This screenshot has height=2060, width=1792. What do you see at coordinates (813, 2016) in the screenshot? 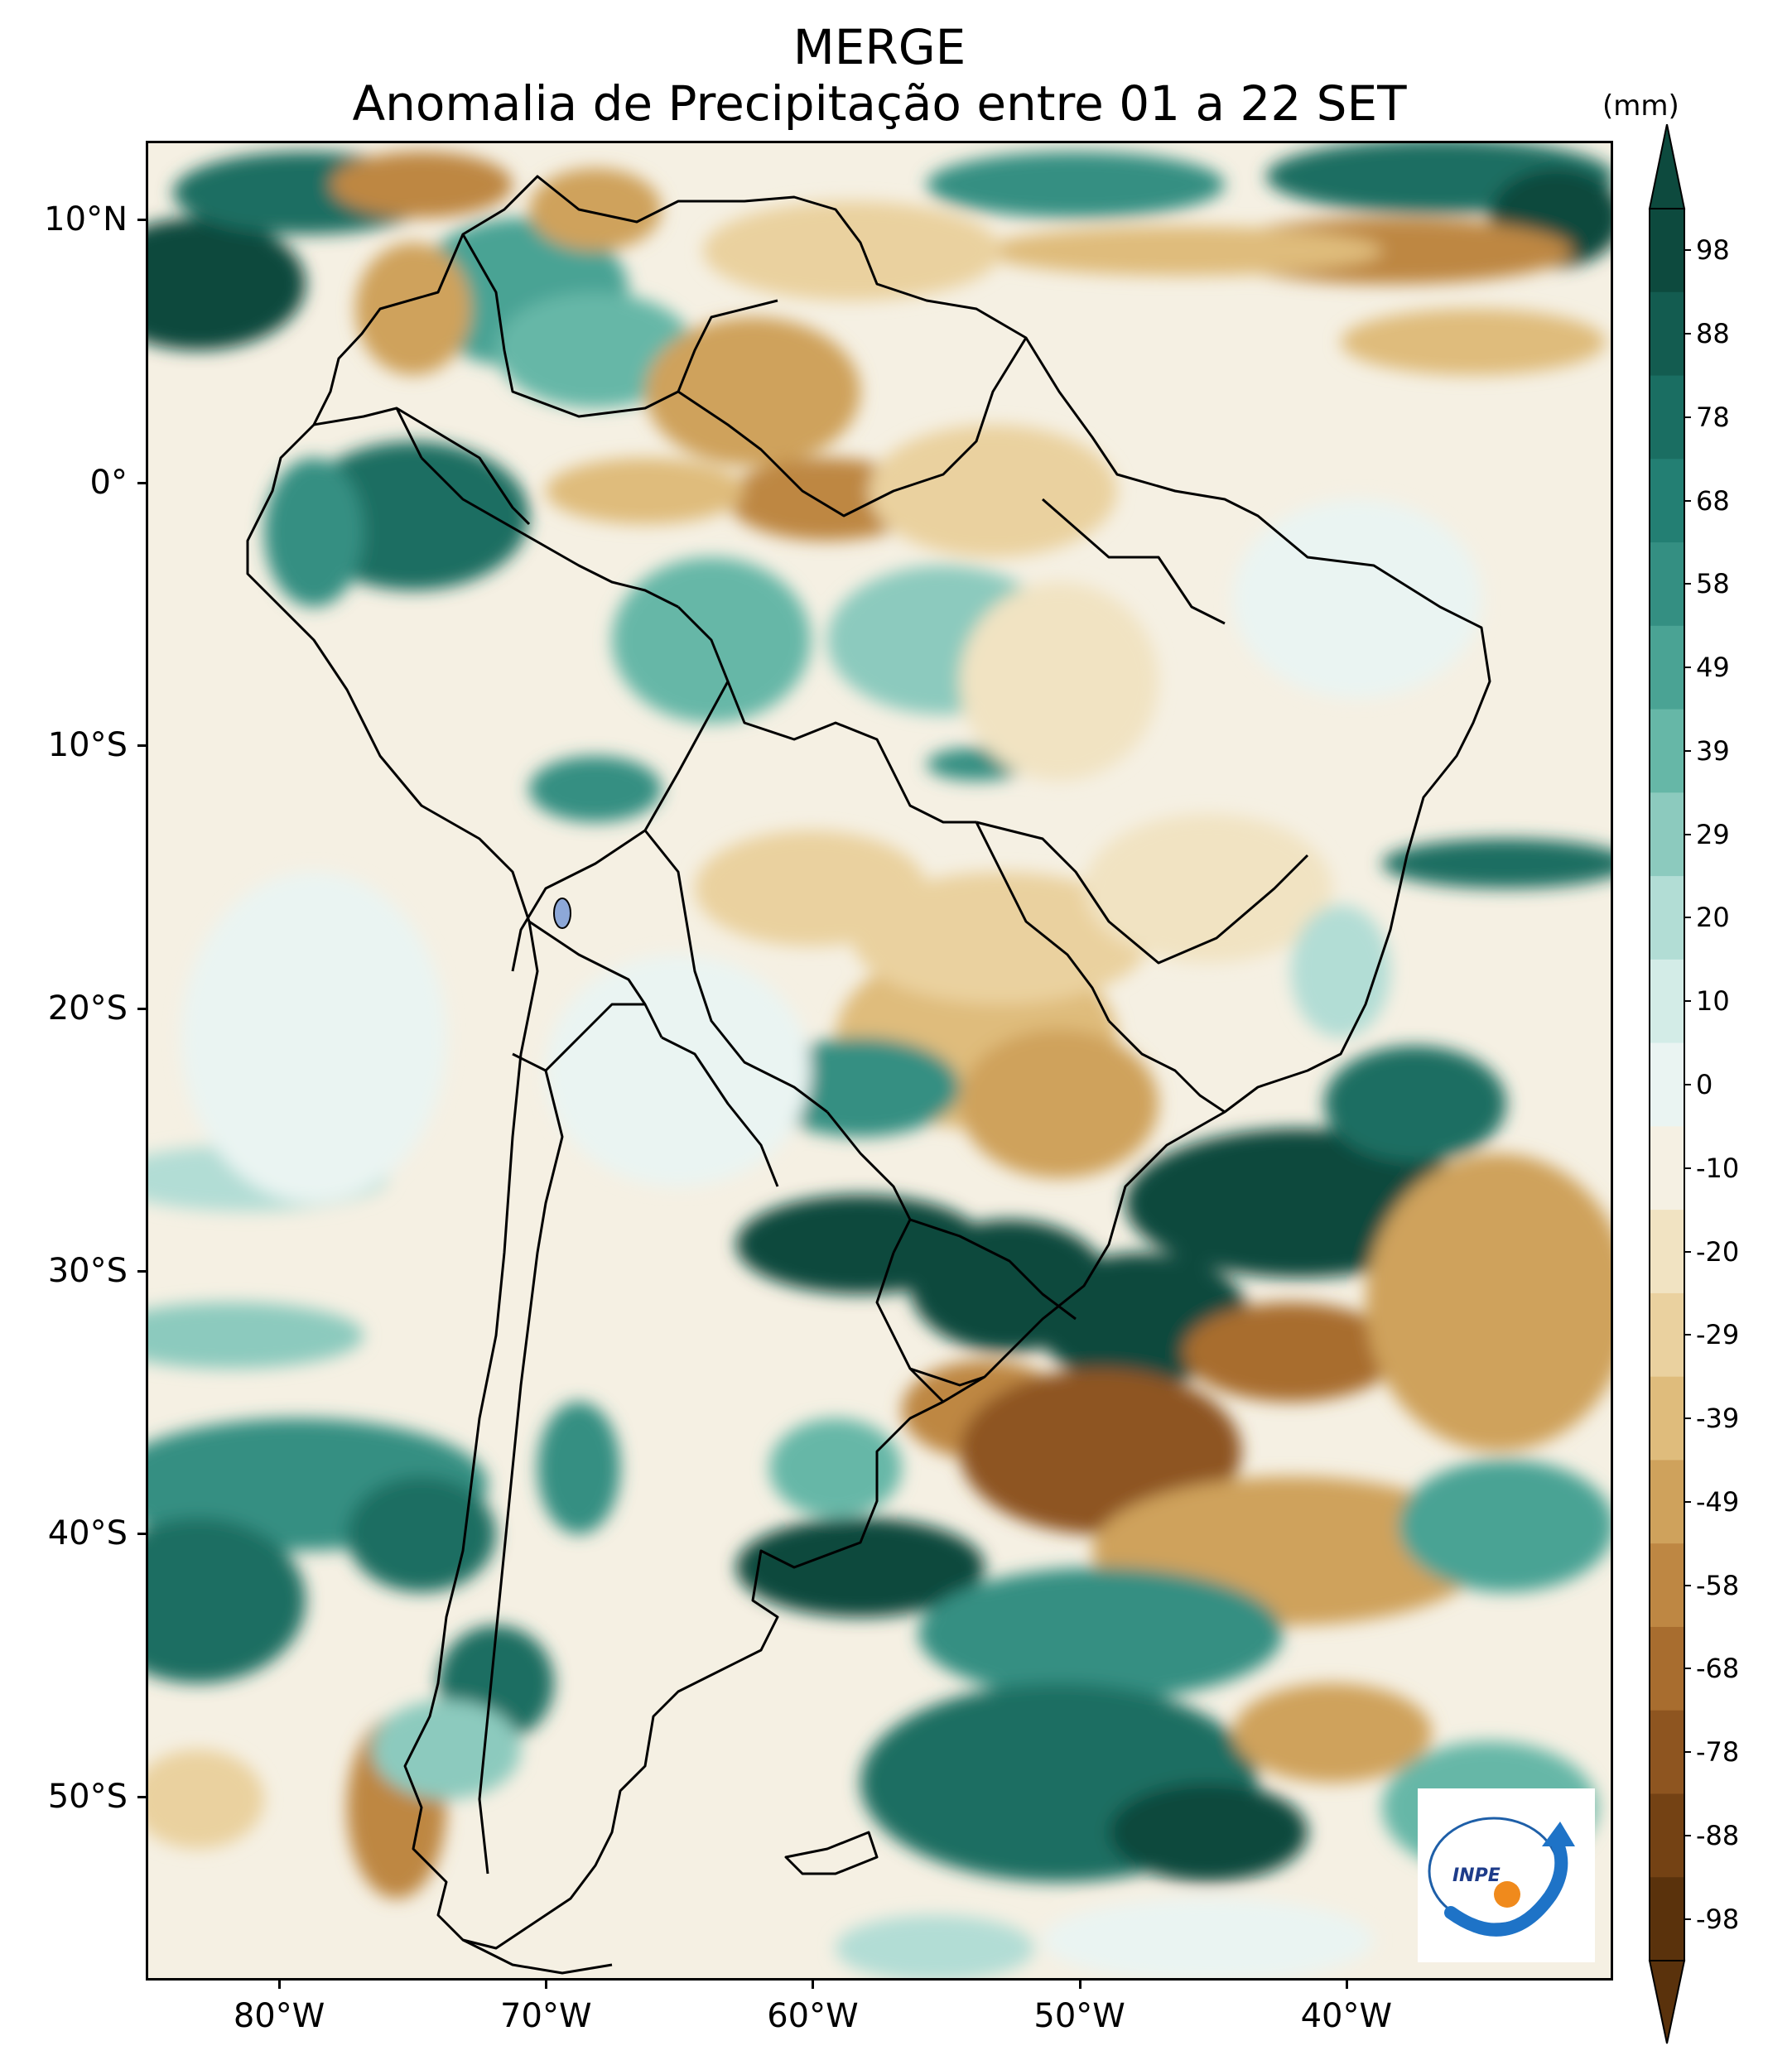
I see `x-tick-label: 60°W` at bounding box center [813, 2016].